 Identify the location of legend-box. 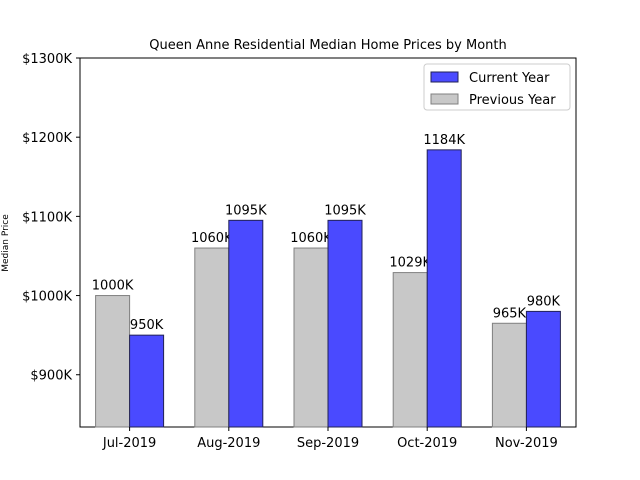
(497, 87).